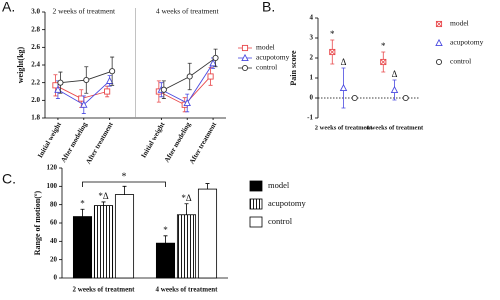 The image size is (500, 300). What do you see at coordinates (37, 222) in the screenshot?
I see `y-axis-label: Range of motion(º)` at bounding box center [37, 222].